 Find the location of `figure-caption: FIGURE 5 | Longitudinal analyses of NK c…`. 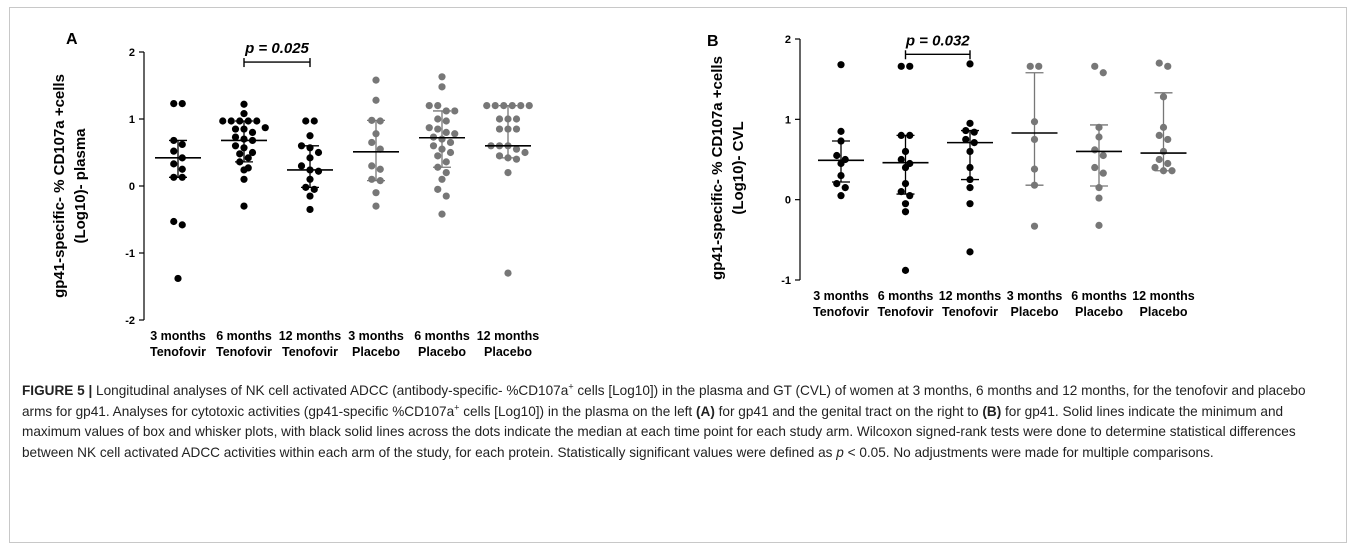

figure-caption: FIGURE 5 | Longitudinal analyses of NK c… is located at coordinates (679, 422).